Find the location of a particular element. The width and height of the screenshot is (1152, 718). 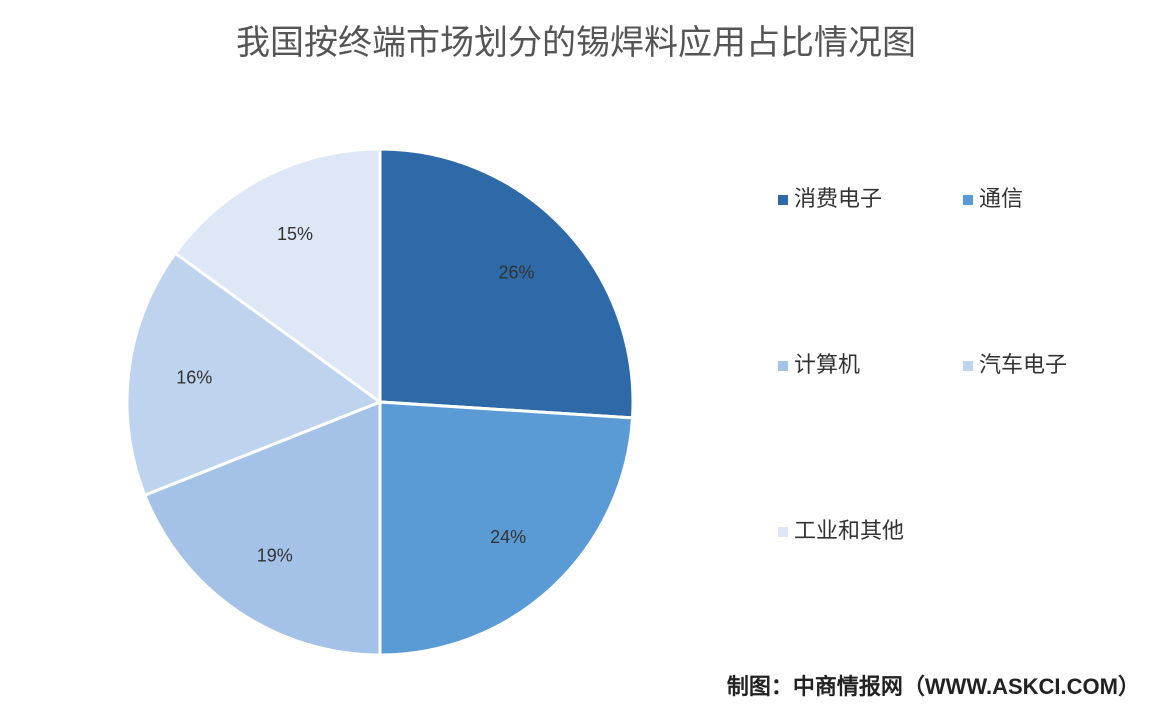

legend-label: 通信 is located at coordinates (1001, 198).